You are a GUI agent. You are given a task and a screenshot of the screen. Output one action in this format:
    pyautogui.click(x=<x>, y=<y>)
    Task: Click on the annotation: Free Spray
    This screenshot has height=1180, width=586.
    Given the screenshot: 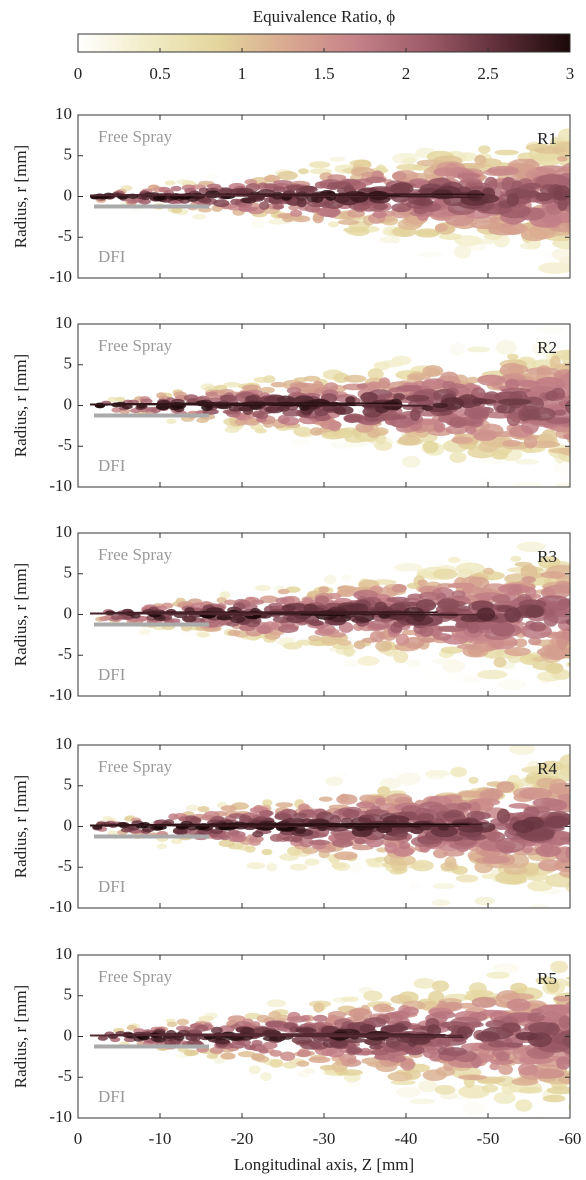 What is the action you would take?
    pyautogui.click(x=135, y=136)
    